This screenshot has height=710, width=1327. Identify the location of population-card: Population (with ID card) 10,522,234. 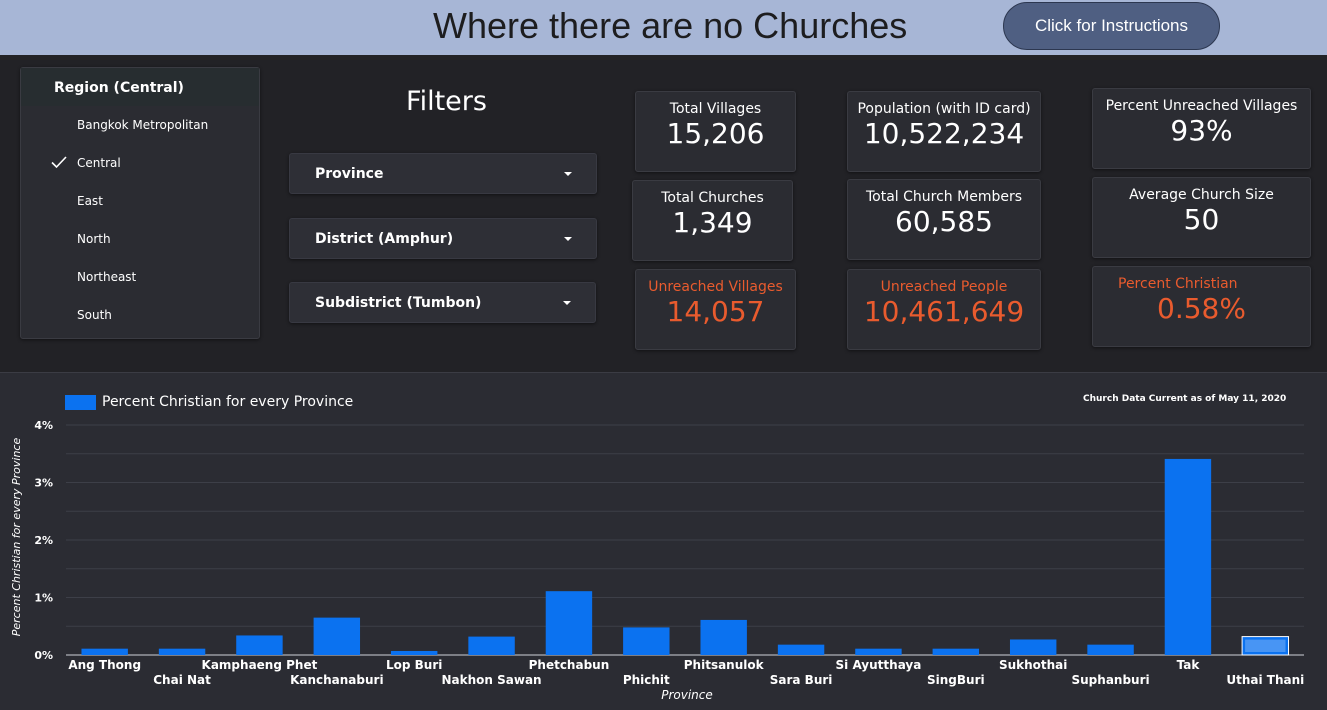
(944, 131).